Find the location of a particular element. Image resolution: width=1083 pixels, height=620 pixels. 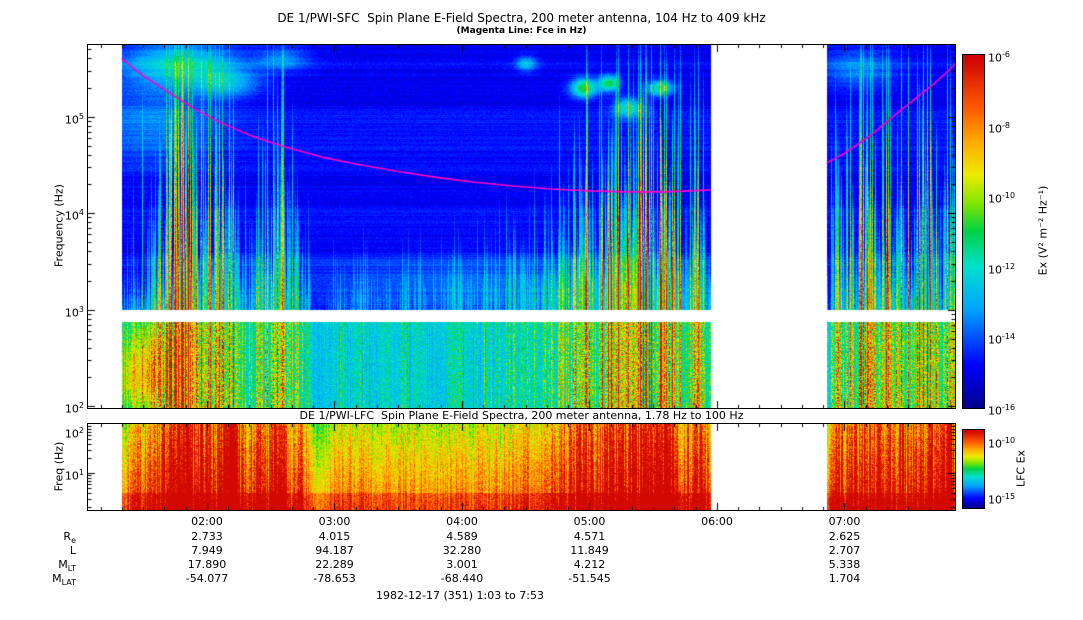

ephemeris-value: 7.949 is located at coordinates (207, 550).